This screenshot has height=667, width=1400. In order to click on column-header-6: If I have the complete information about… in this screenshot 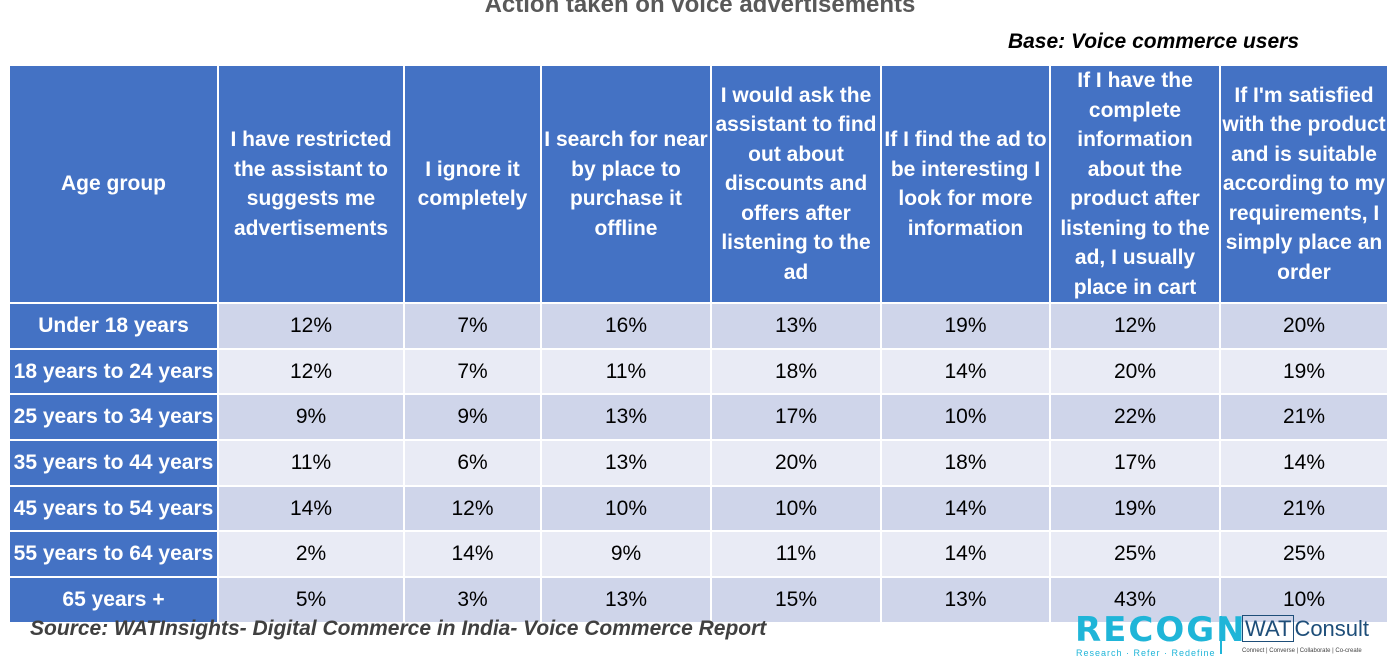, I will do `click(1135, 184)`.